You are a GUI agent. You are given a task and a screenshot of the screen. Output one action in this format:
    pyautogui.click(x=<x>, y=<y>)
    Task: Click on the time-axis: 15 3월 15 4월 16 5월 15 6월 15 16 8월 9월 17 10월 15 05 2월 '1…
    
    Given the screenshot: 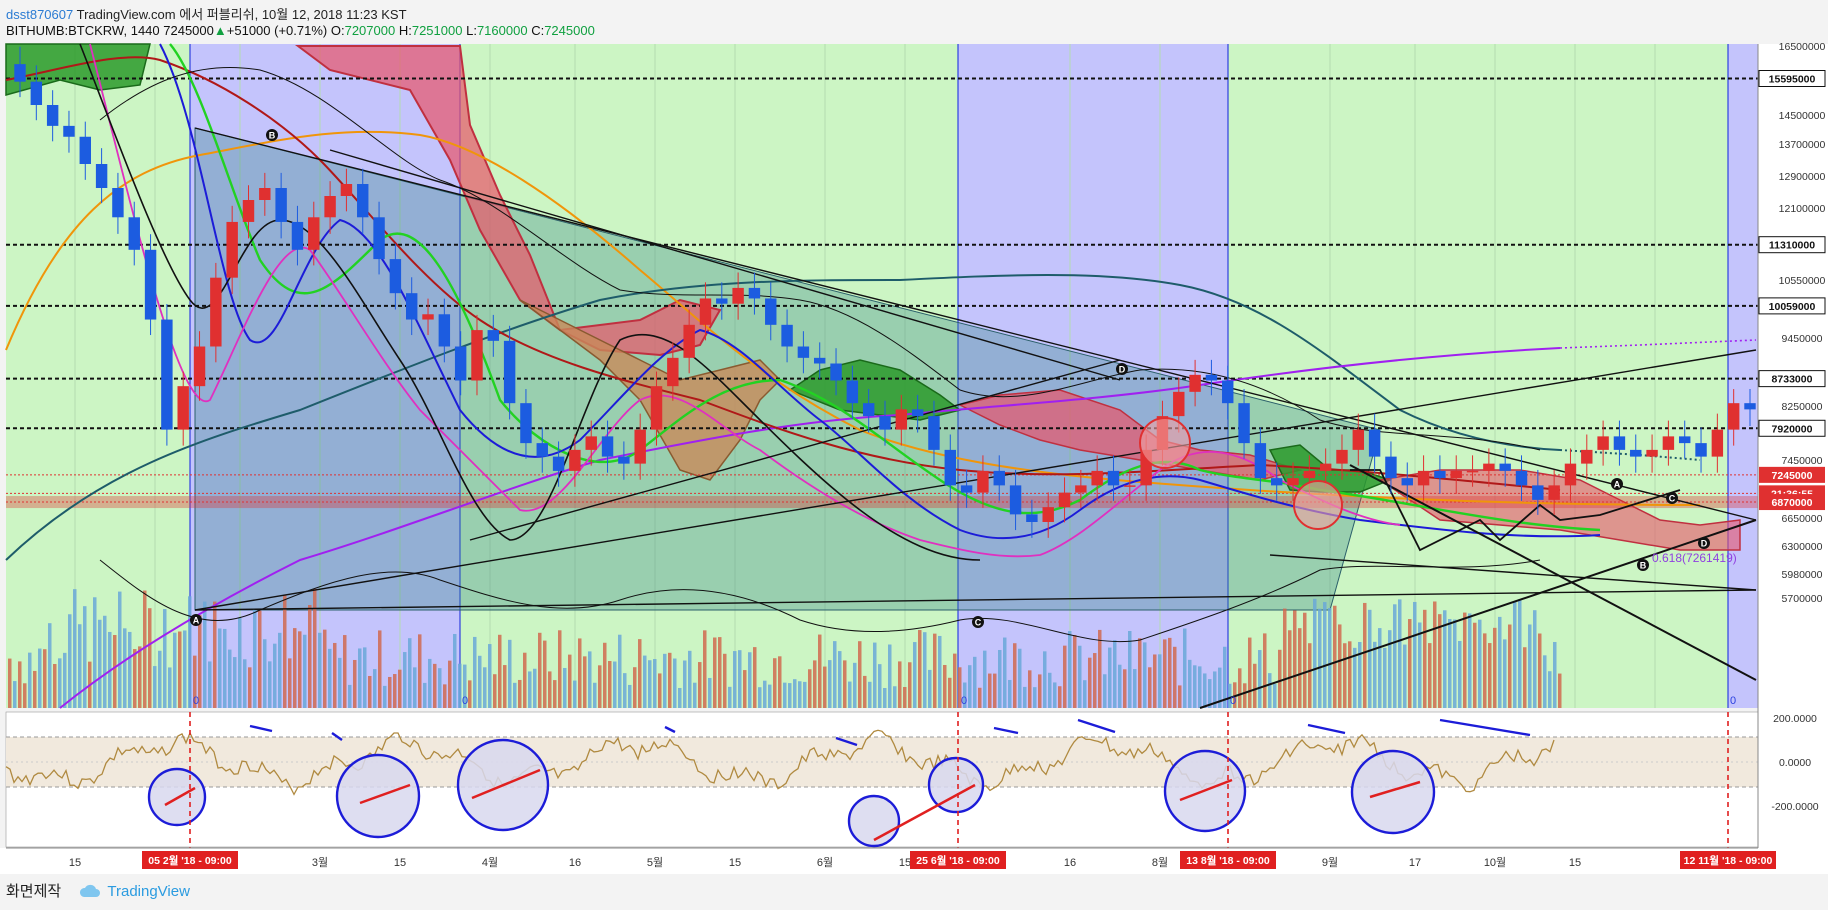 What is the action you would take?
    pyautogui.click(x=914, y=860)
    